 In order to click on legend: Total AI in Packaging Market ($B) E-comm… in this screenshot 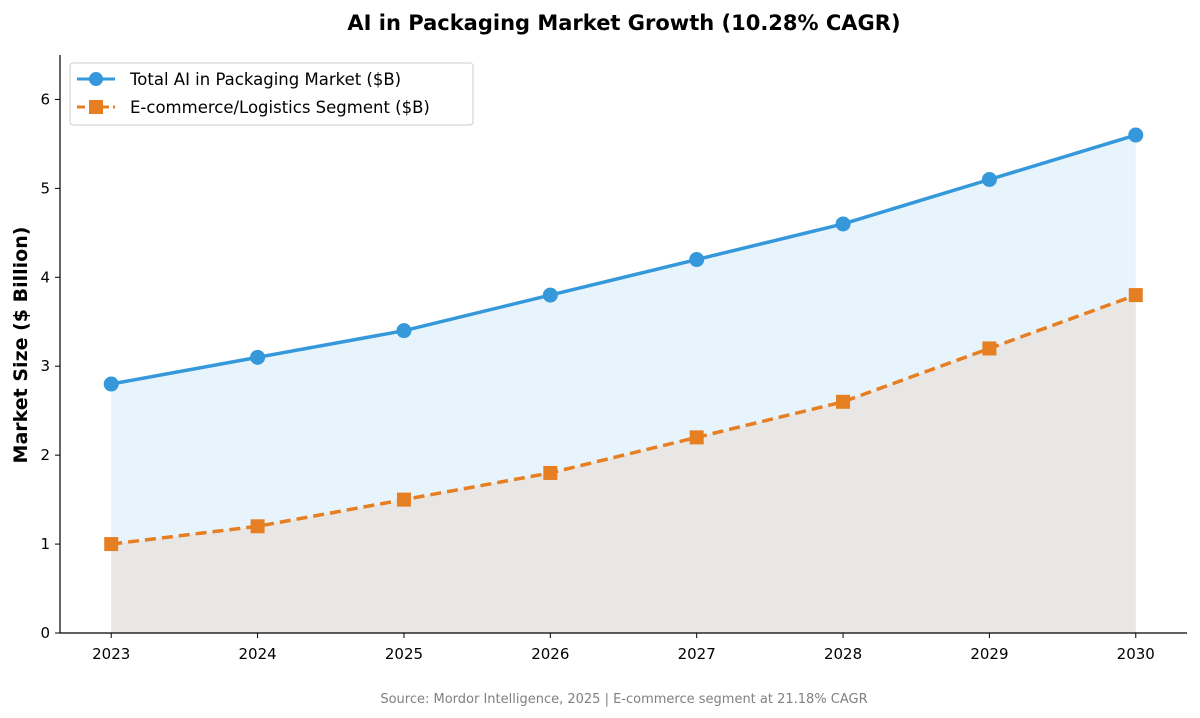, I will do `click(271, 94)`.